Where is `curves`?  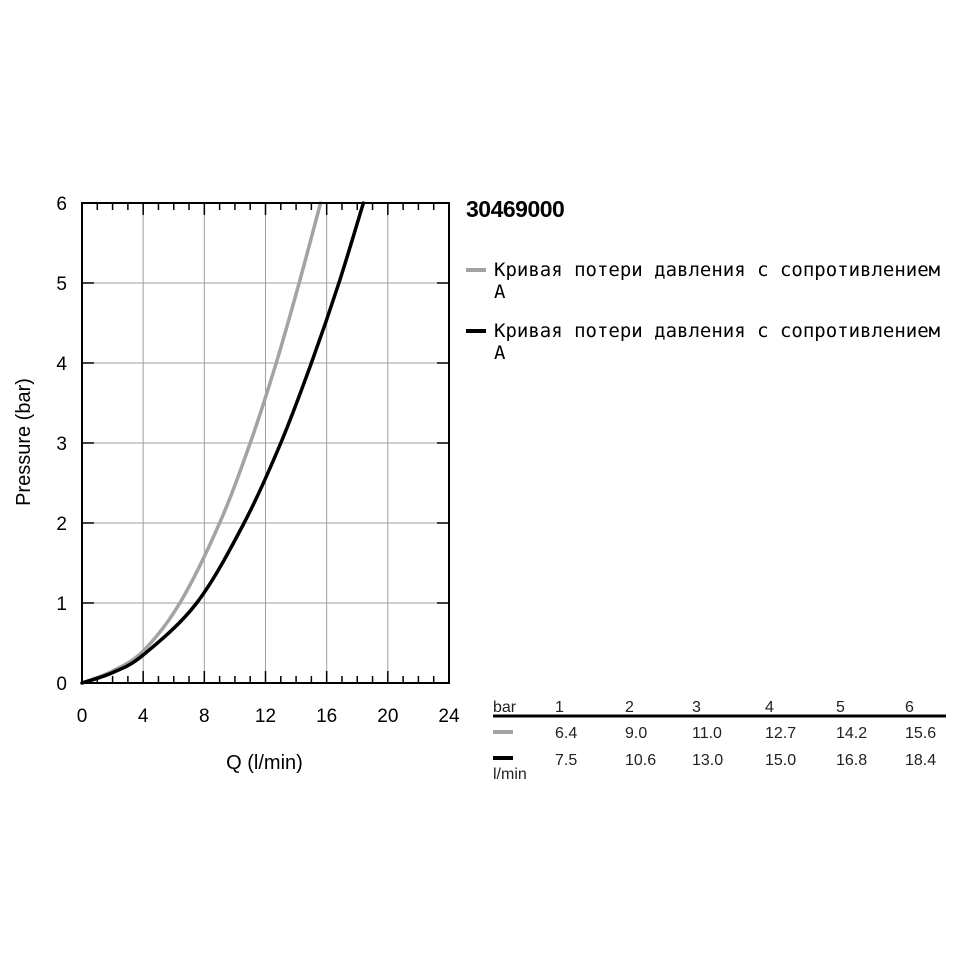 curves is located at coordinates (223, 443).